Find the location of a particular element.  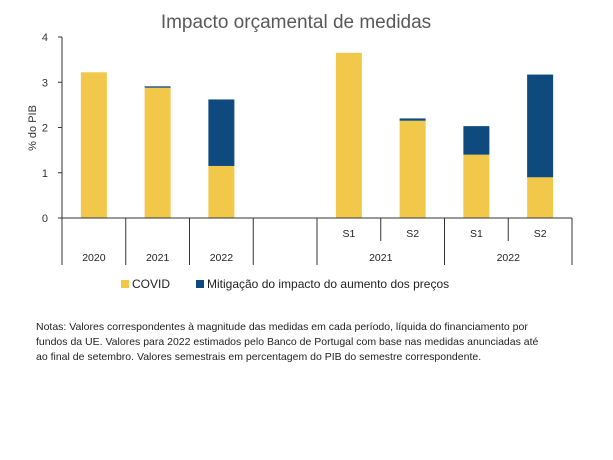

y-axis-label: % do PIB is located at coordinates (33, 128).